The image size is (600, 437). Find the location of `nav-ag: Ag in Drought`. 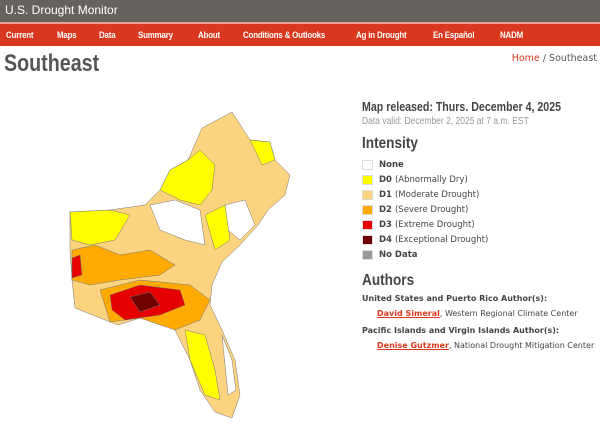

nav-ag: Ag in Drought is located at coordinates (381, 35).